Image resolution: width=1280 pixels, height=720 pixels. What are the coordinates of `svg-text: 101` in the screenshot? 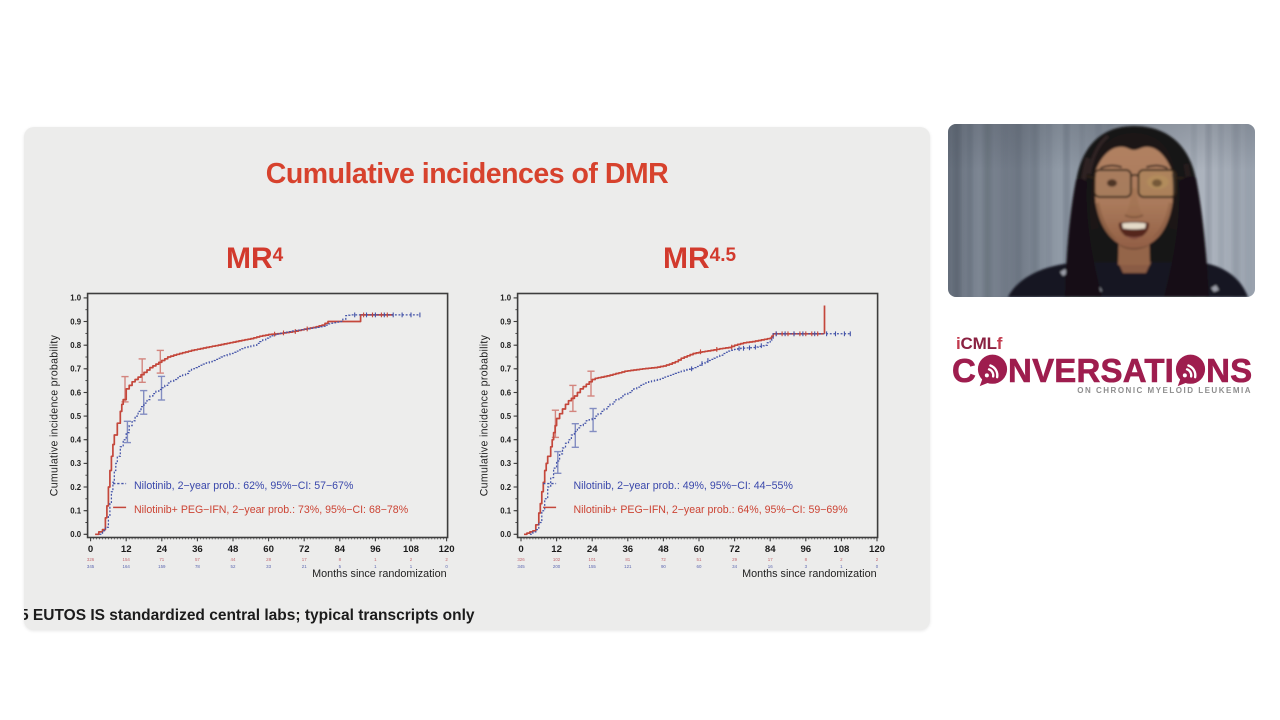 It's located at (593, 559).